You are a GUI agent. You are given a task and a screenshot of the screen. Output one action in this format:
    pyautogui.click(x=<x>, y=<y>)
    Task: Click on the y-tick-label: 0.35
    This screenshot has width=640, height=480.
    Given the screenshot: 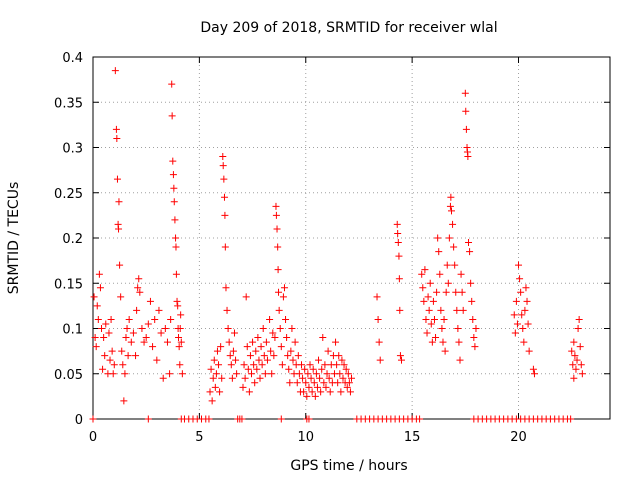 What is the action you would take?
    pyautogui.click(x=68, y=103)
    